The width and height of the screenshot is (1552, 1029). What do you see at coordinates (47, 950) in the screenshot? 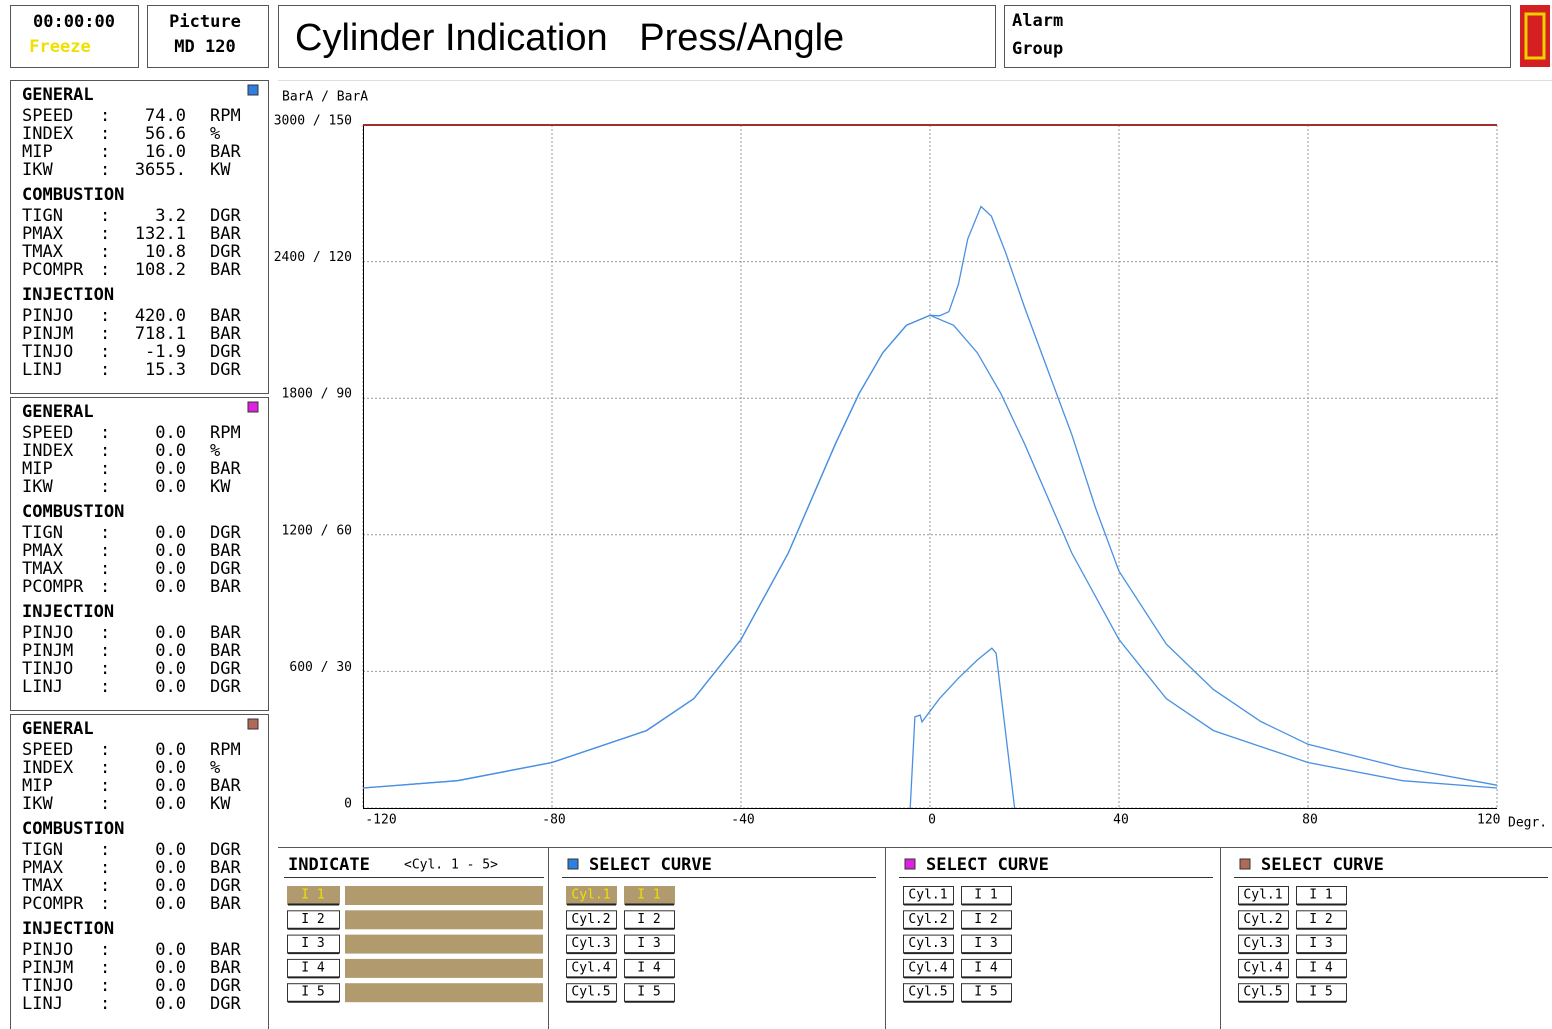
I see `param-name: PINJO` at bounding box center [47, 950].